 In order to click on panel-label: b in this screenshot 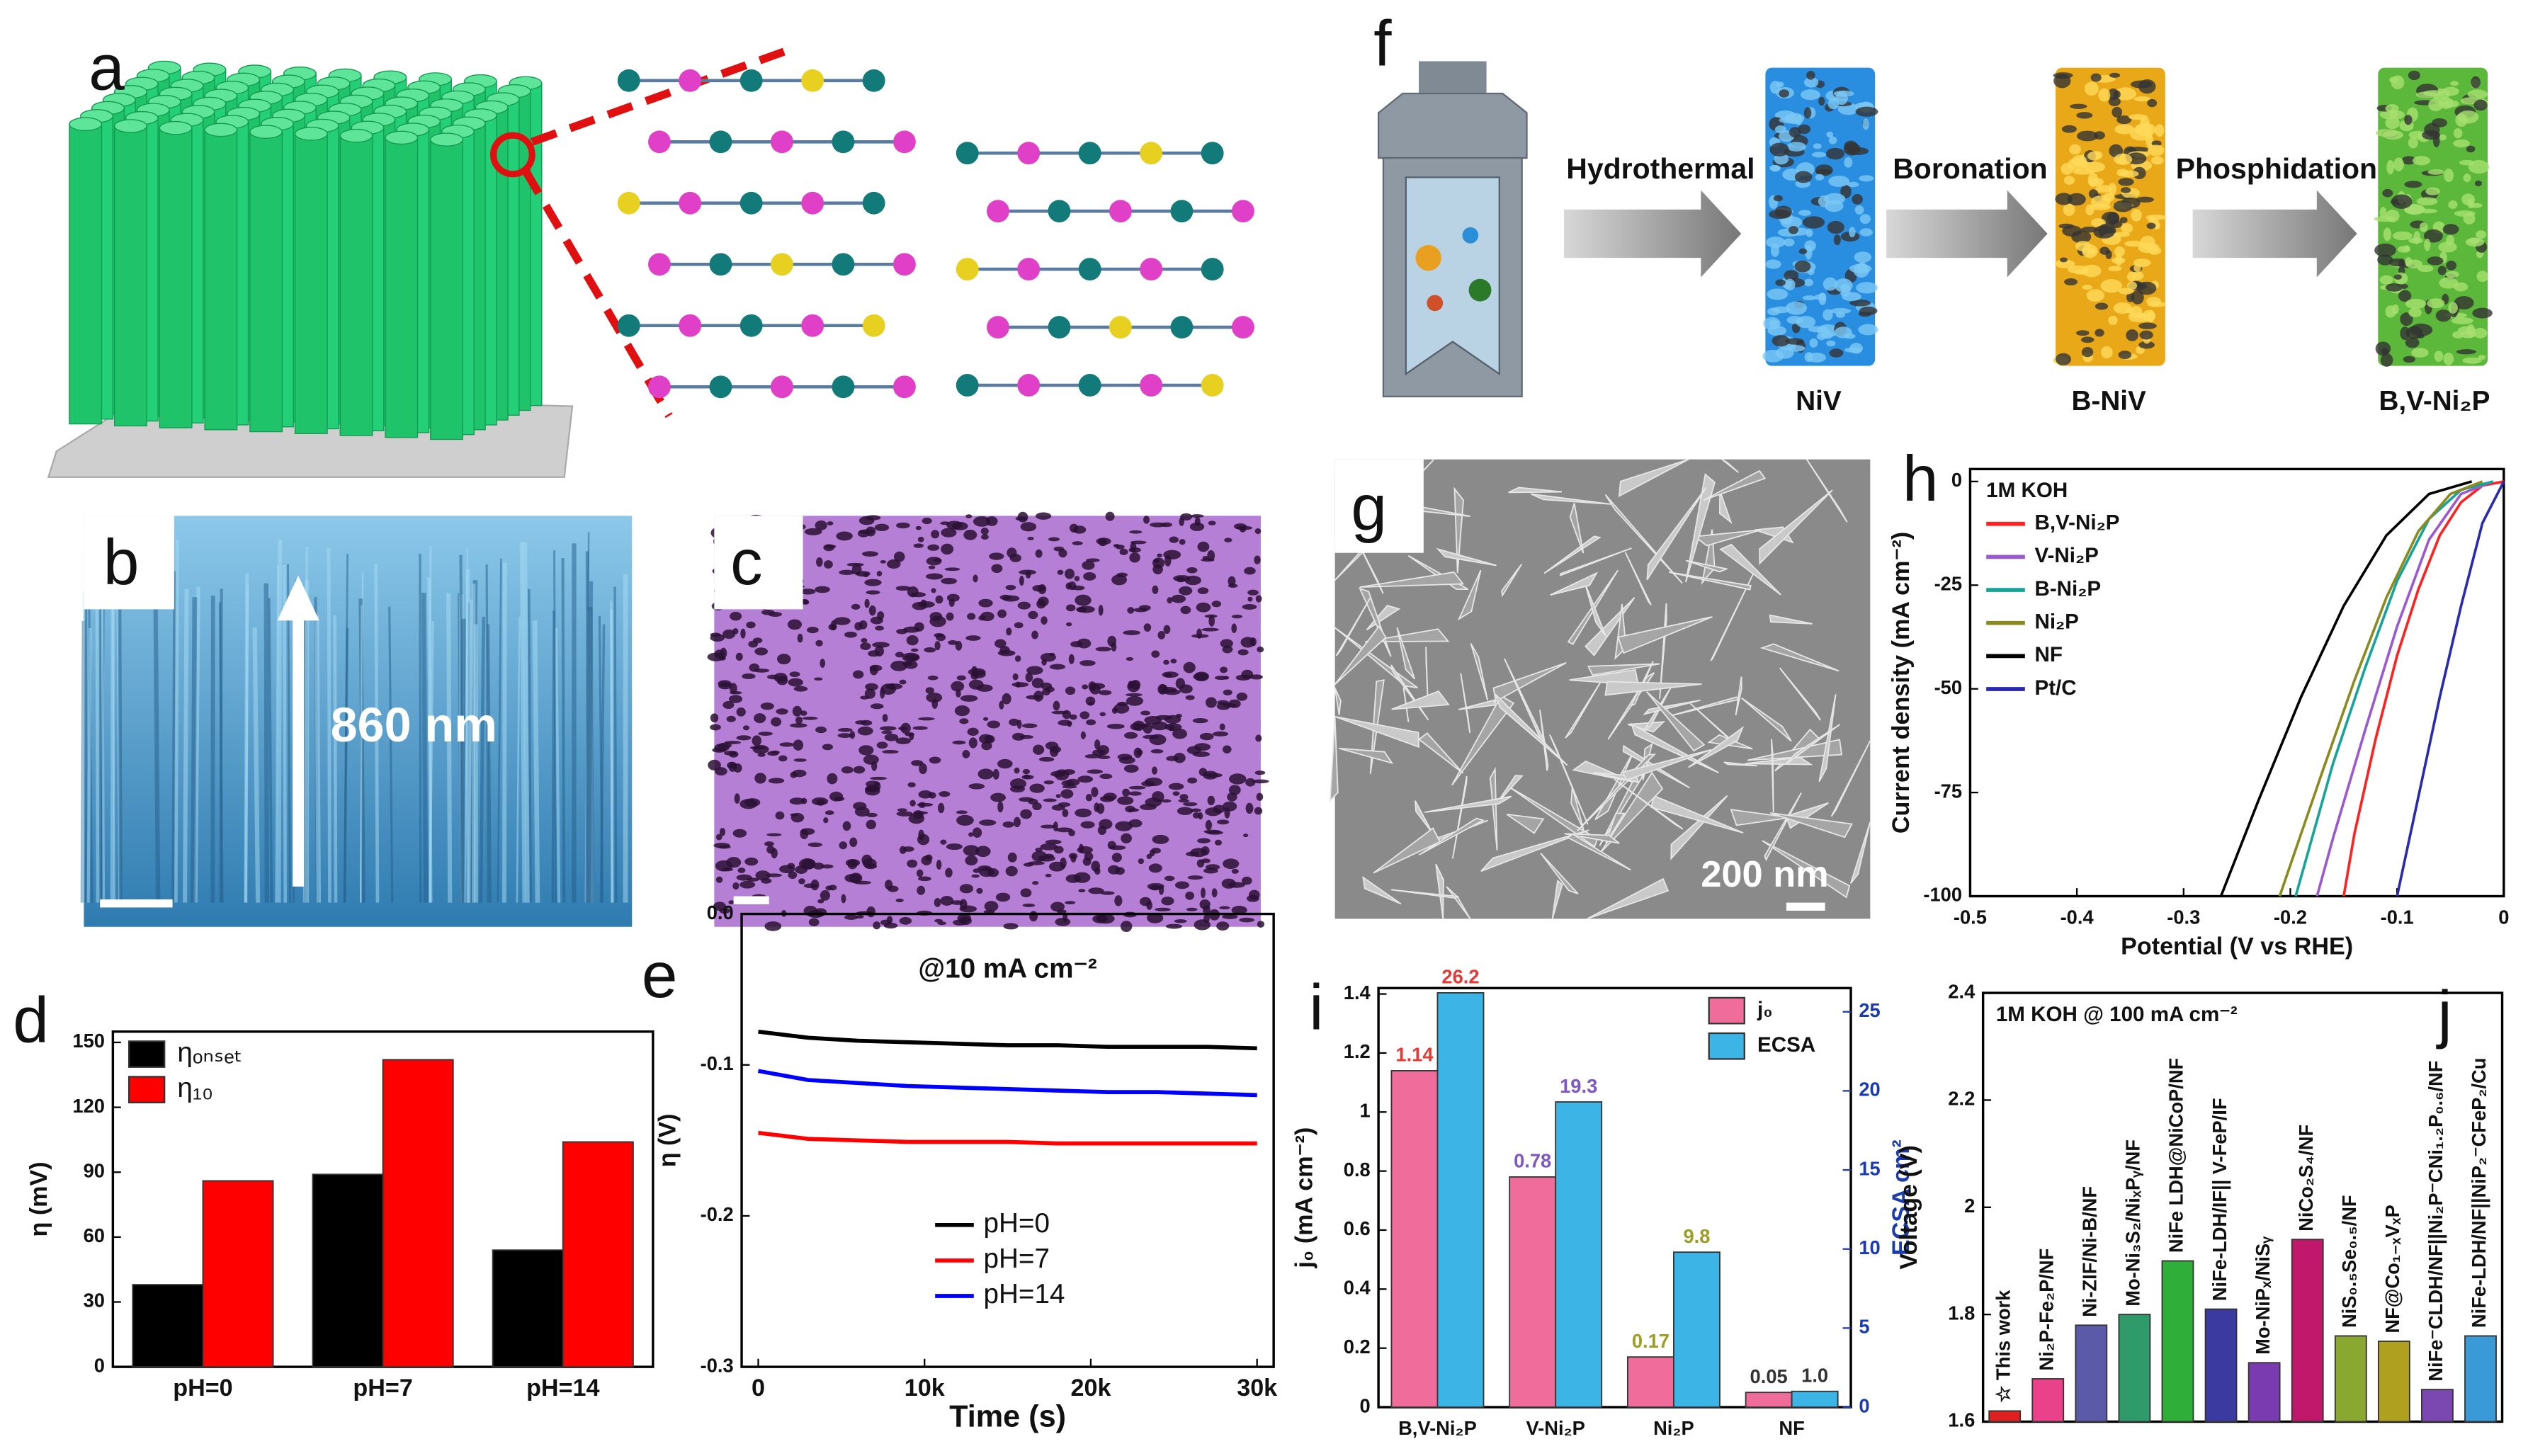, I will do `click(121, 563)`.